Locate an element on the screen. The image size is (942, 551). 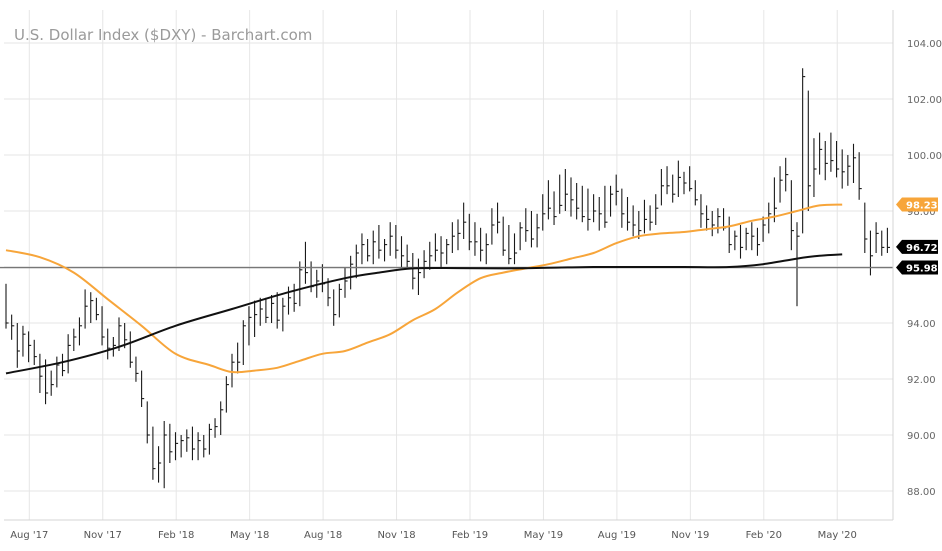
x-tick-label: May '18 is located at coordinates (249, 535).